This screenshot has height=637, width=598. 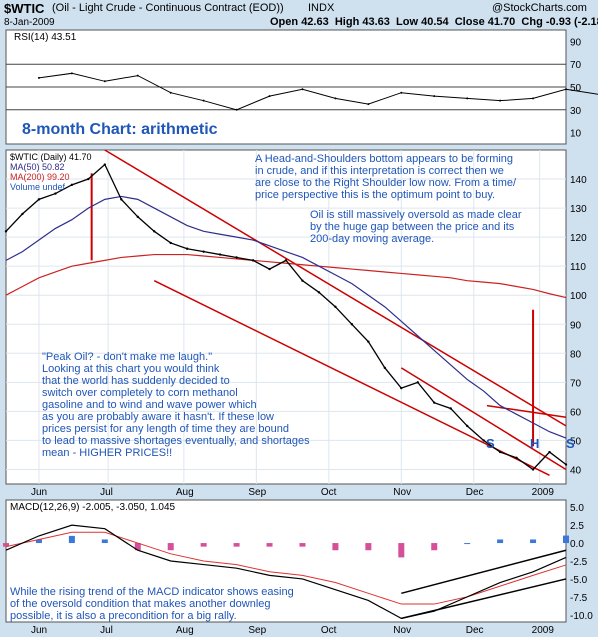 What do you see at coordinates (37, 167) in the screenshot?
I see `price-legend-entry: MA(50) 50.82` at bounding box center [37, 167].